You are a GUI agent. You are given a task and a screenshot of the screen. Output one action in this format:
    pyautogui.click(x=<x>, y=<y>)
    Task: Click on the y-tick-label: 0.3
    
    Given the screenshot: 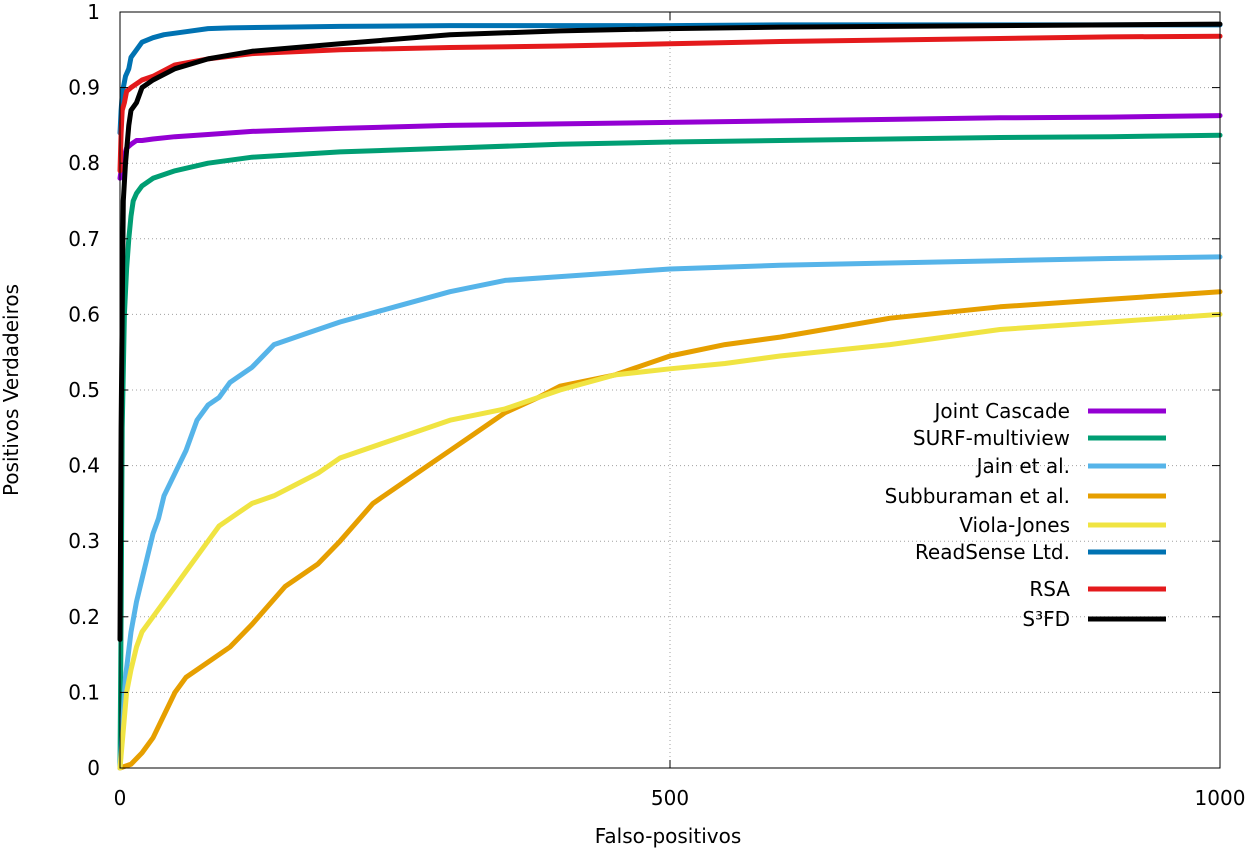 What is the action you would take?
    pyautogui.click(x=84, y=541)
    